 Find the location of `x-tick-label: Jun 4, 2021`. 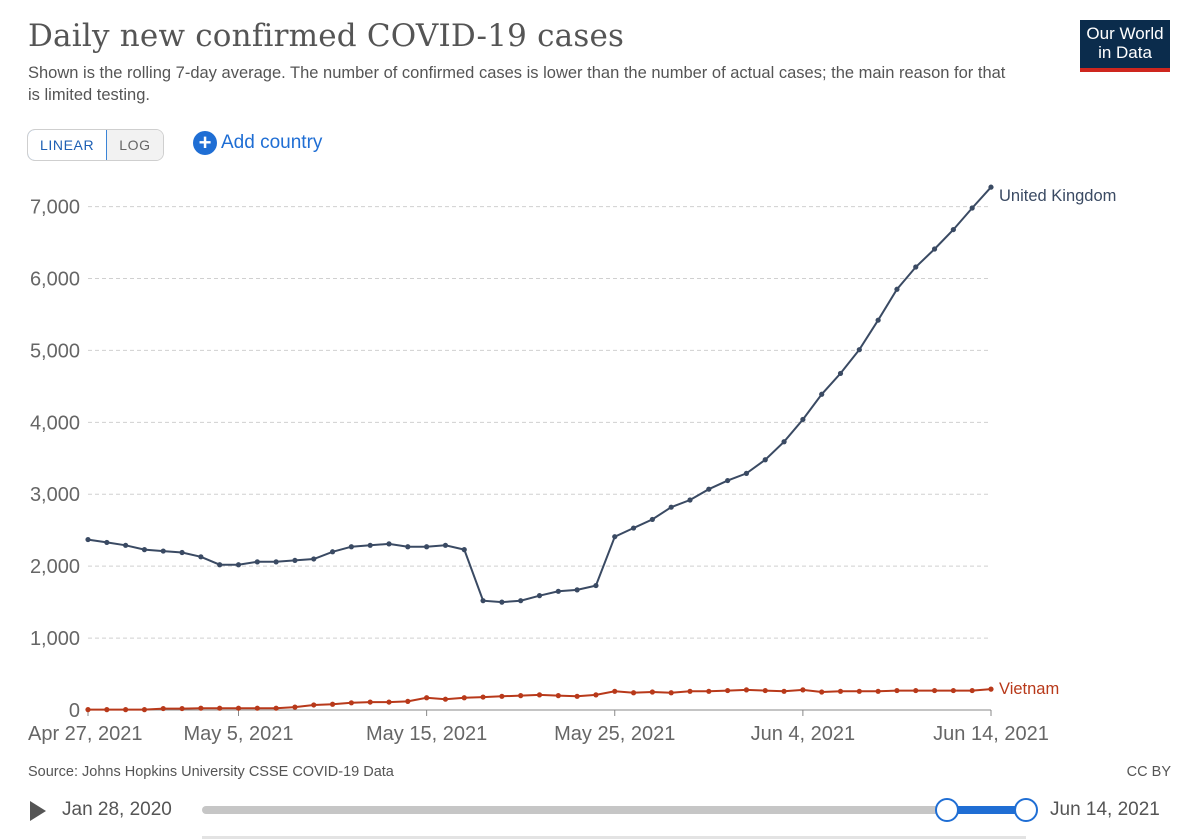

x-tick-label: Jun 4, 2021 is located at coordinates (803, 734).